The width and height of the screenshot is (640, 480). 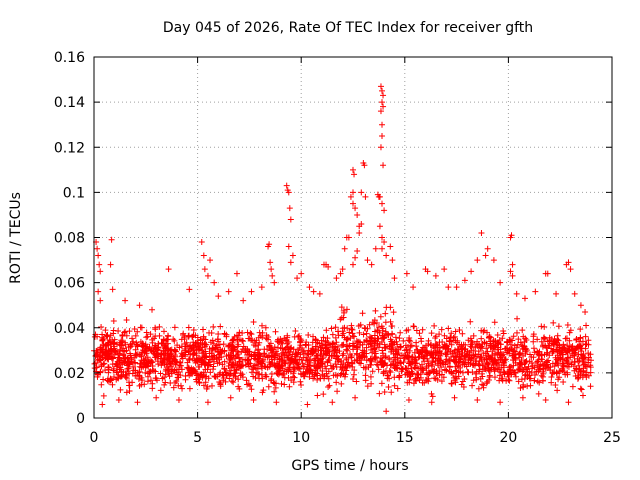 What do you see at coordinates (74, 193) in the screenshot?
I see `y-tick-label: 0.1` at bounding box center [74, 193].